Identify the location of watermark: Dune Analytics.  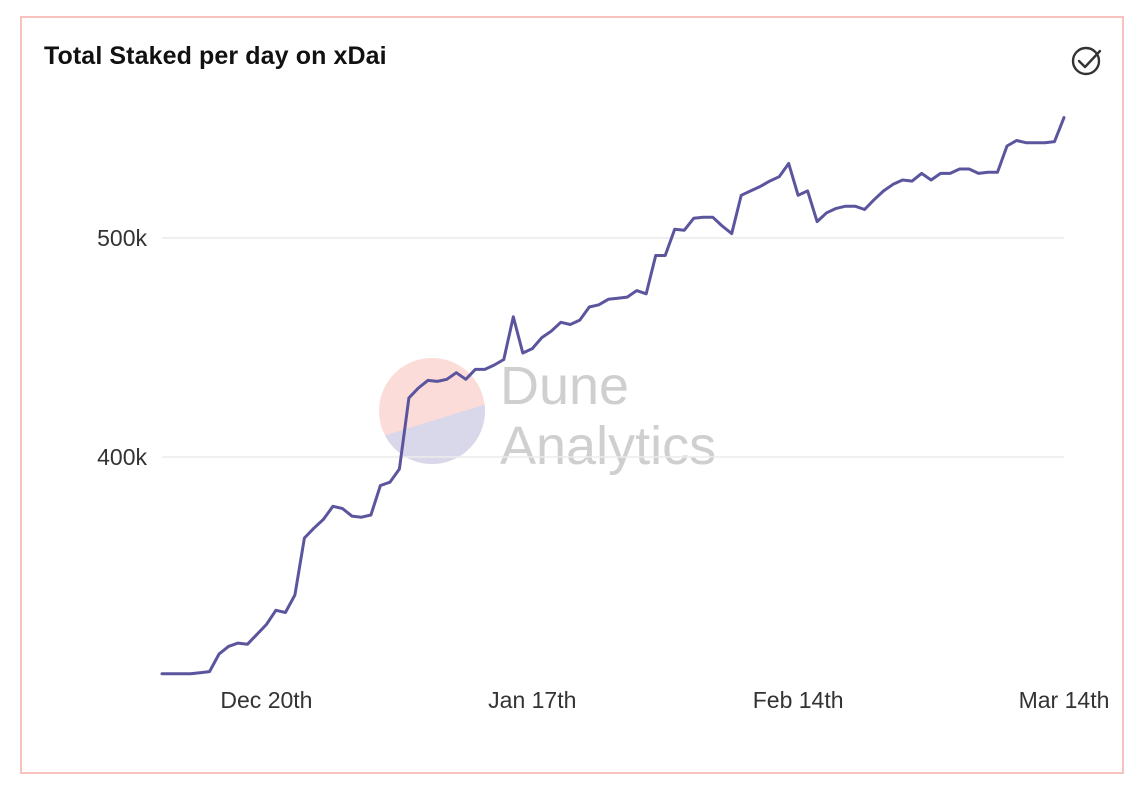
(547, 416).